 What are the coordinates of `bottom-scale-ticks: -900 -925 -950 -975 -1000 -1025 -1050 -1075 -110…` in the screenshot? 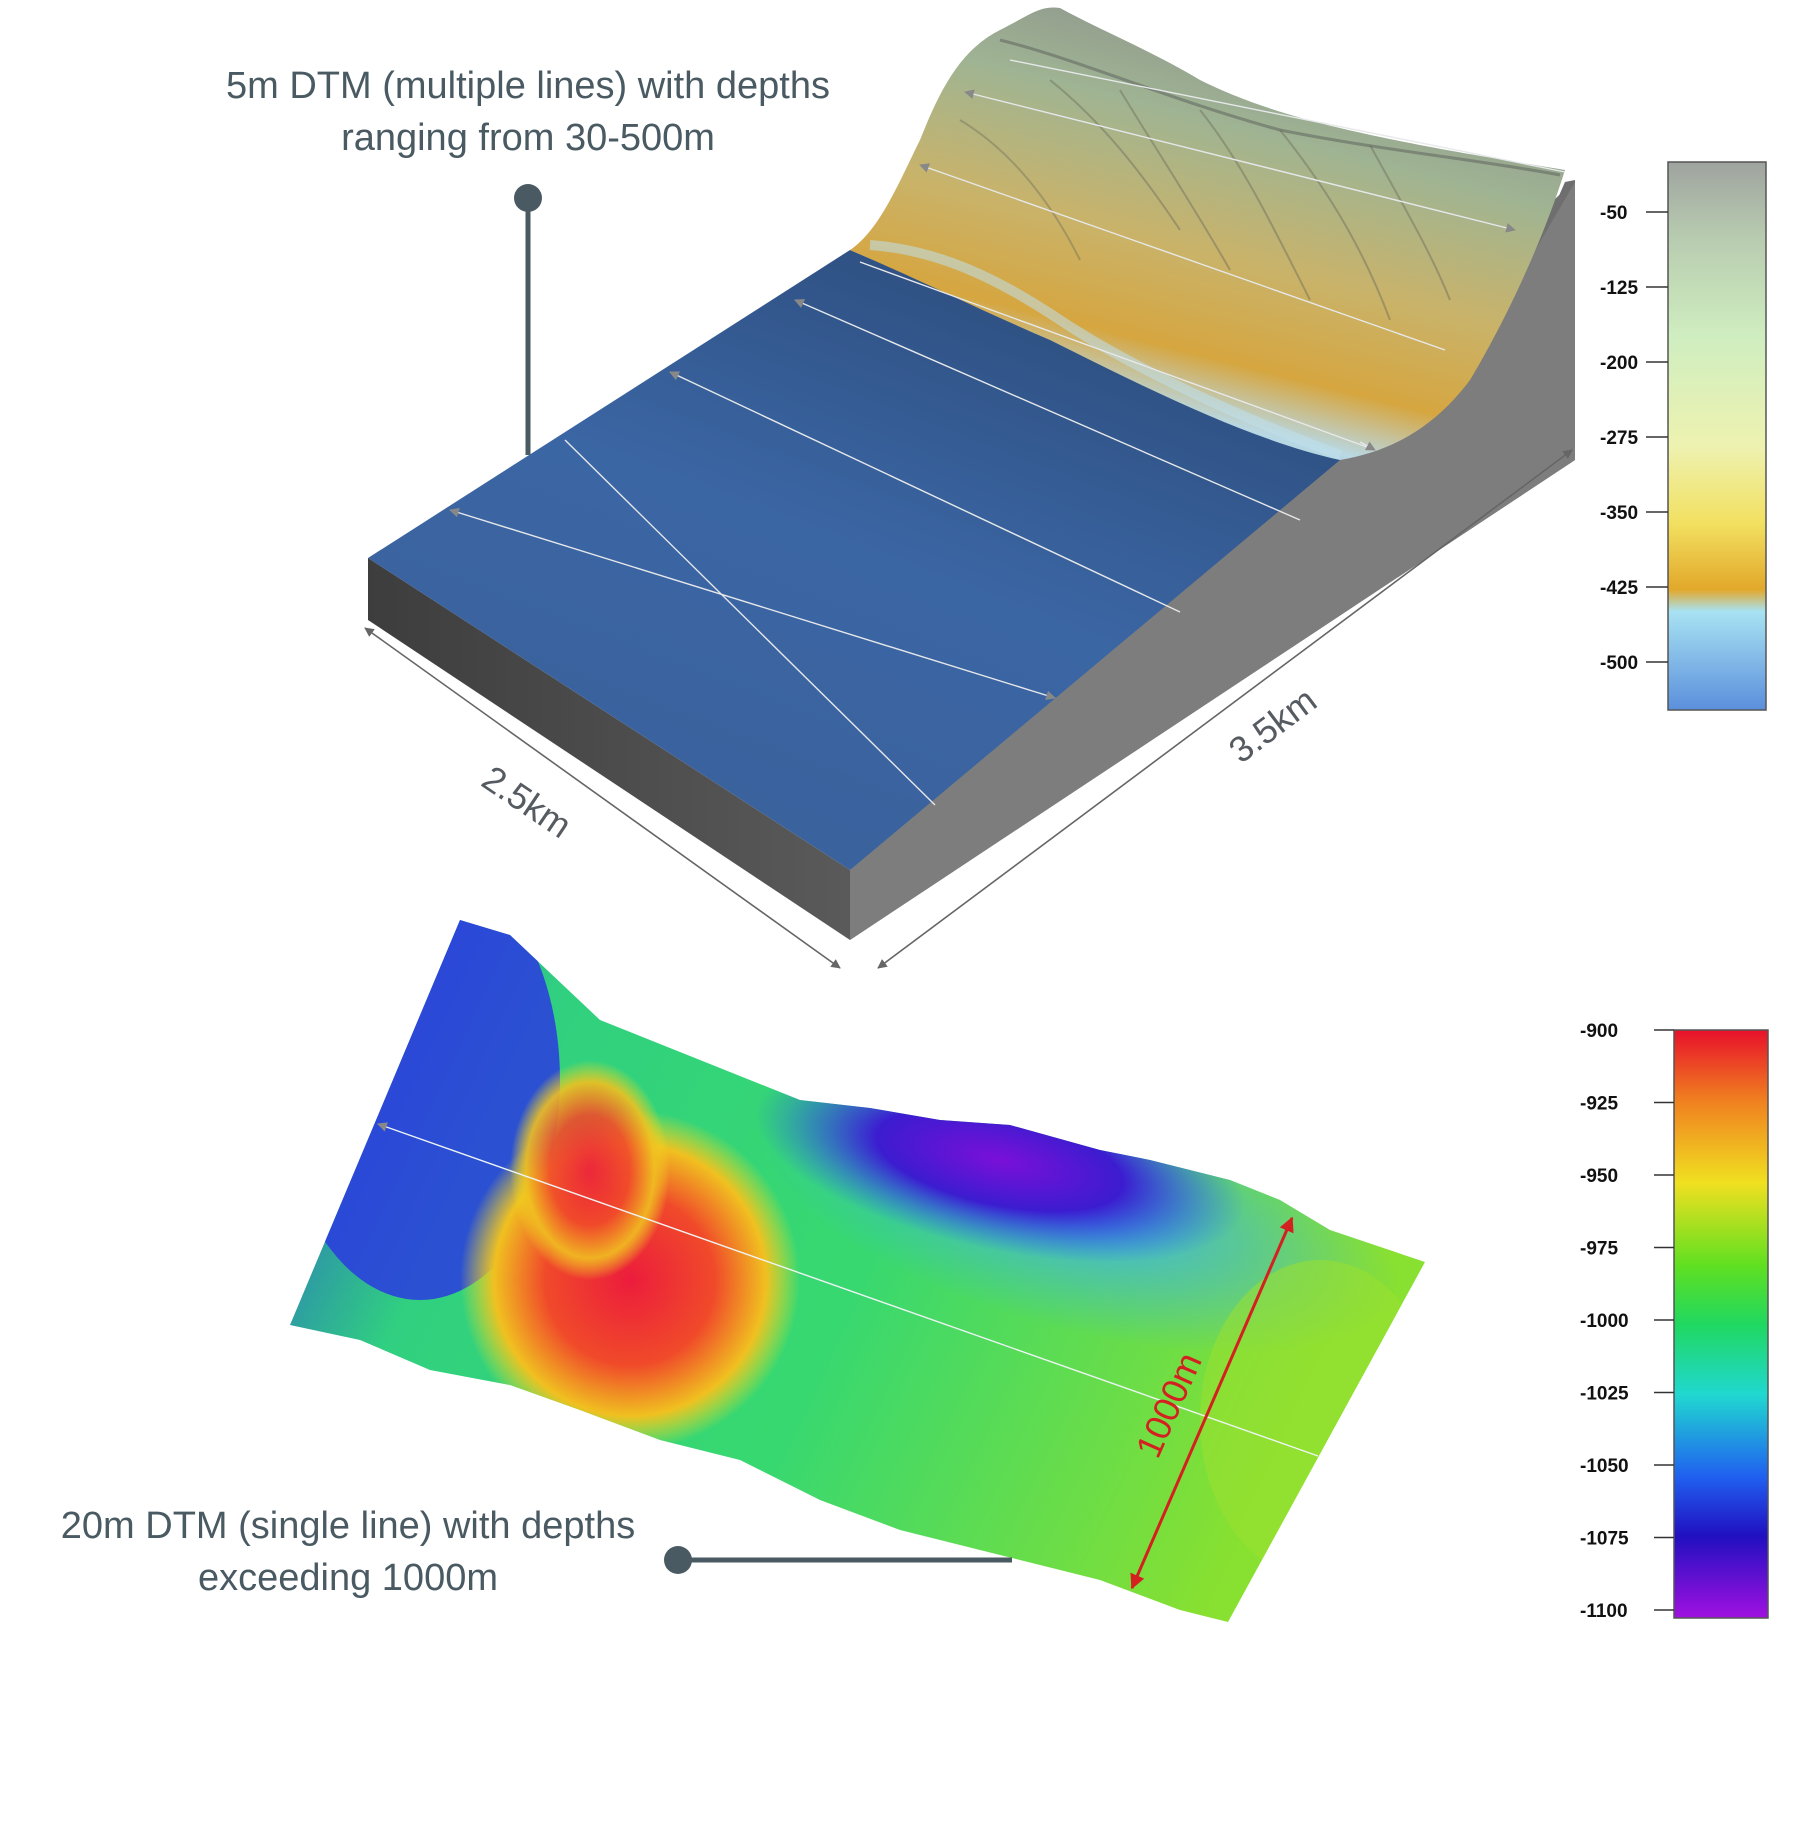 It's located at (1627, 1321).